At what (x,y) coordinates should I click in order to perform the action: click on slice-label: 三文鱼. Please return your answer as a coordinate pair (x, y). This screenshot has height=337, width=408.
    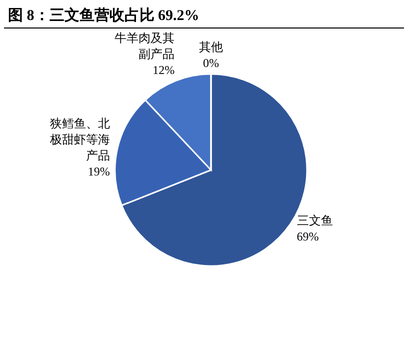
    Looking at the image, I should click on (314, 220).